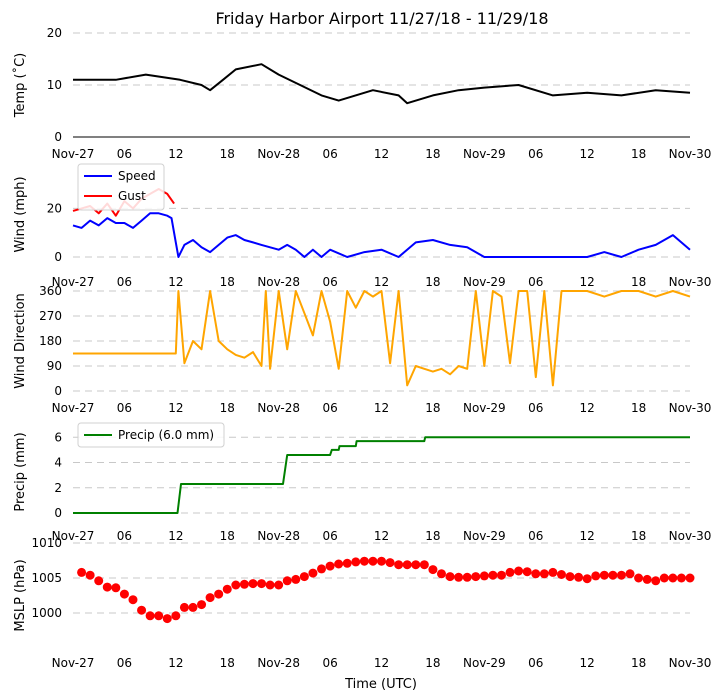 Image resolution: width=722 pixels, height=700 pixels. Describe the element at coordinates (54, 366) in the screenshot. I see `y-tick-label: 90` at that location.